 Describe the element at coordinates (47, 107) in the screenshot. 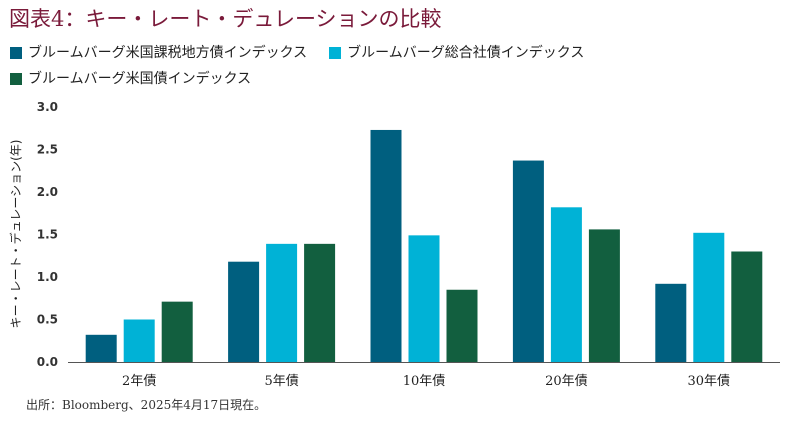

I see `y-tick-label: 3.0` at that location.